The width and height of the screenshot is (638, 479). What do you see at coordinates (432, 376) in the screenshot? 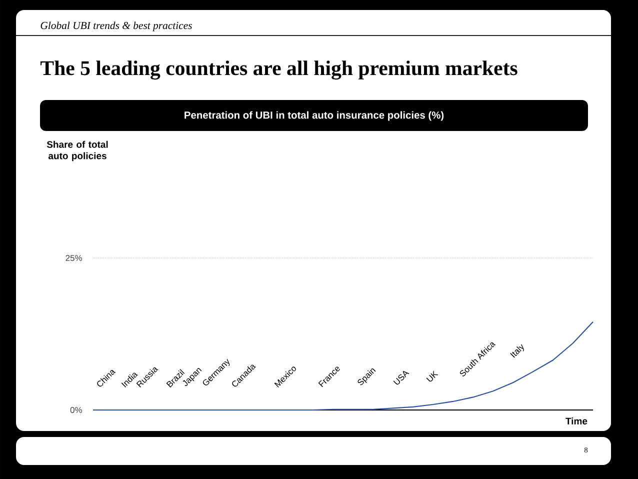
I see `annotation: UK` at bounding box center [432, 376].